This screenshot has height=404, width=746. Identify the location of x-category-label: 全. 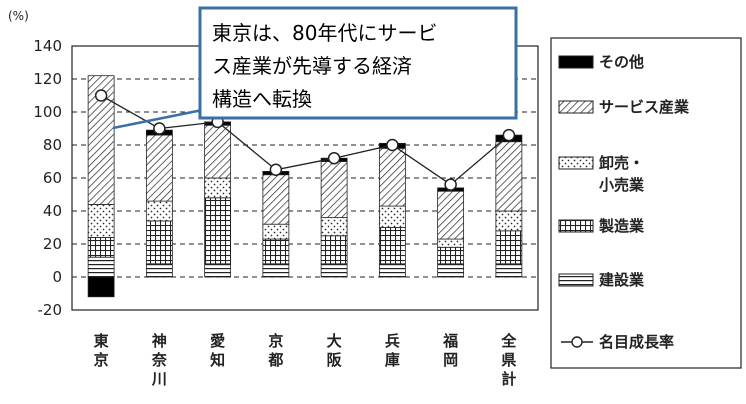
(508, 341).